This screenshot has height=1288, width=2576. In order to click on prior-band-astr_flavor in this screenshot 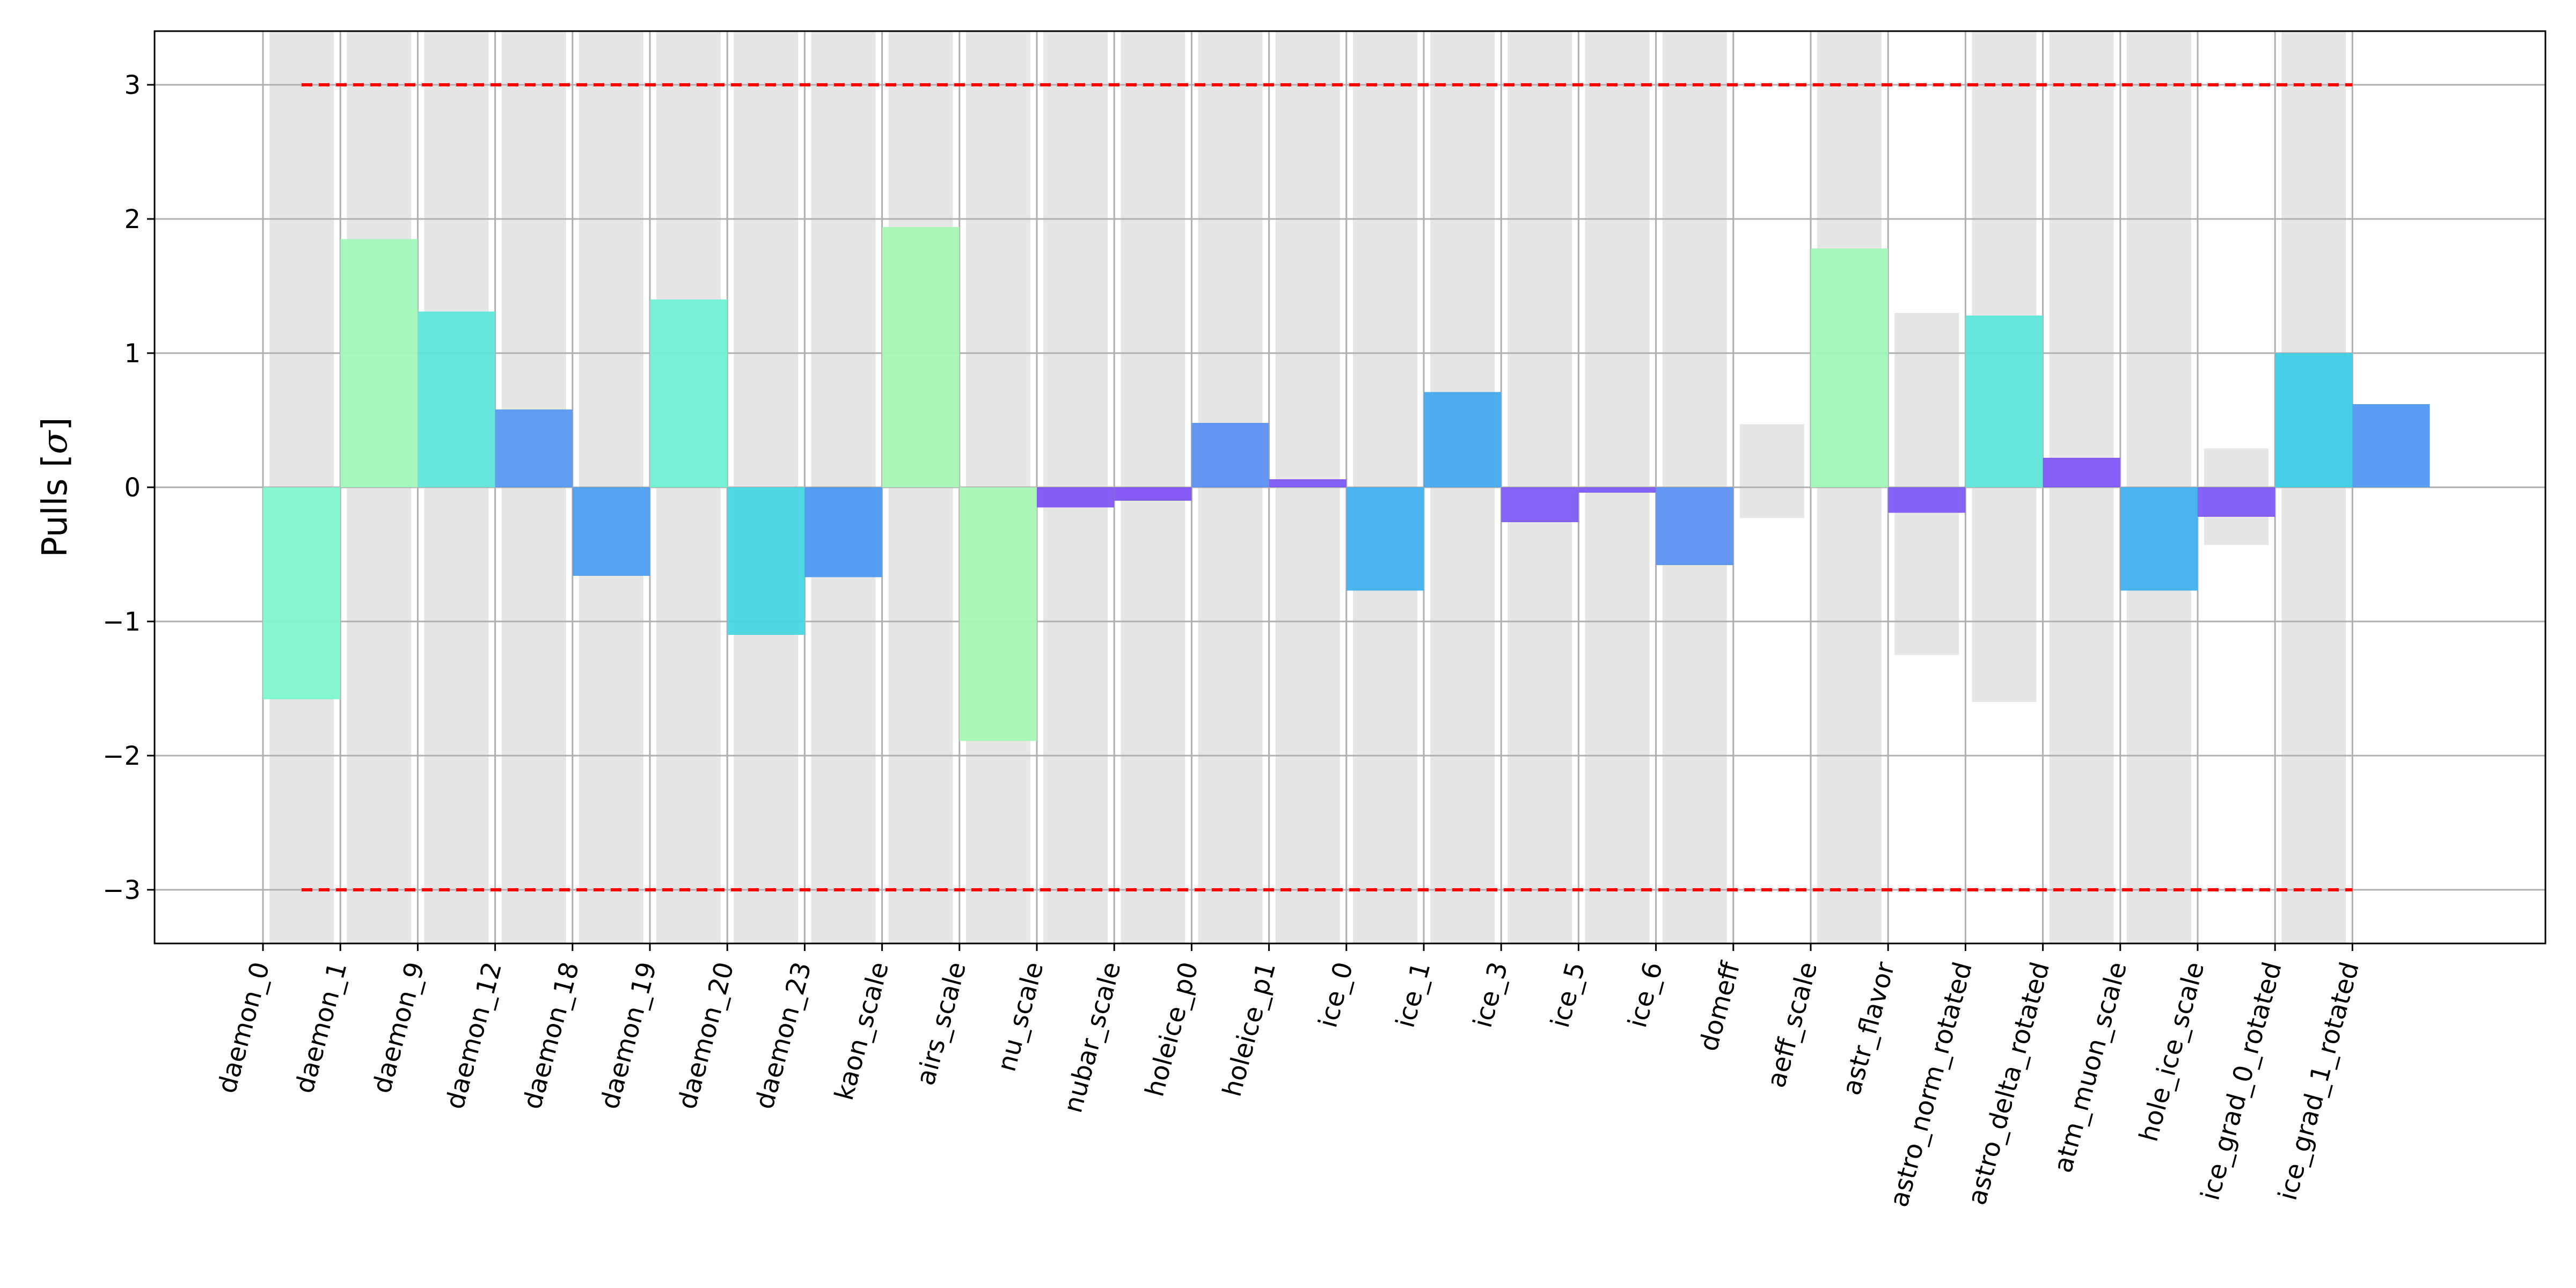, I will do `click(1926, 484)`.